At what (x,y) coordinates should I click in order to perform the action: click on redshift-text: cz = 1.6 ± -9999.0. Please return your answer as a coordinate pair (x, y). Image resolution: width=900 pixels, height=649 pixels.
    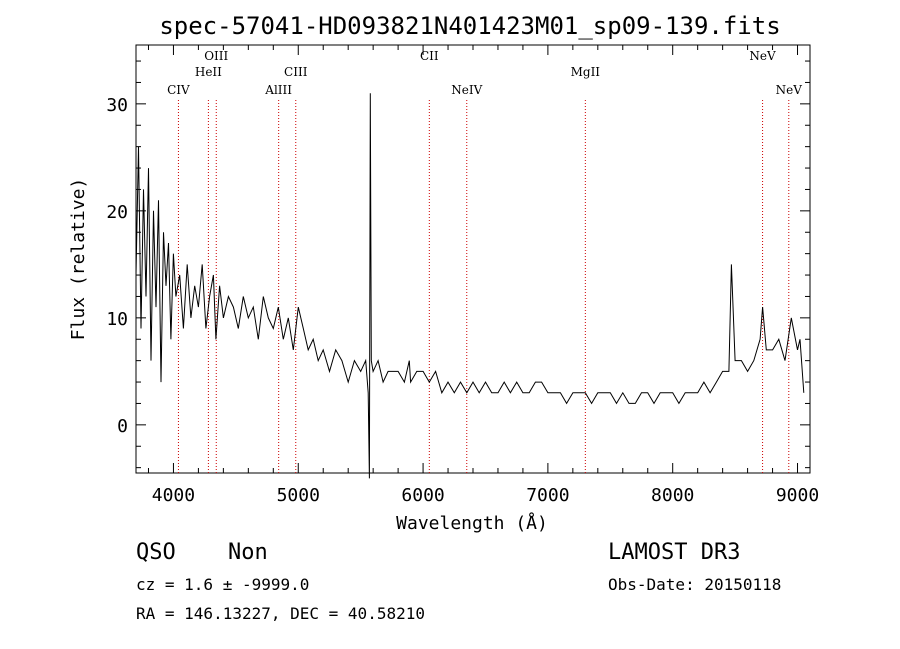
    Looking at the image, I should click on (222, 584).